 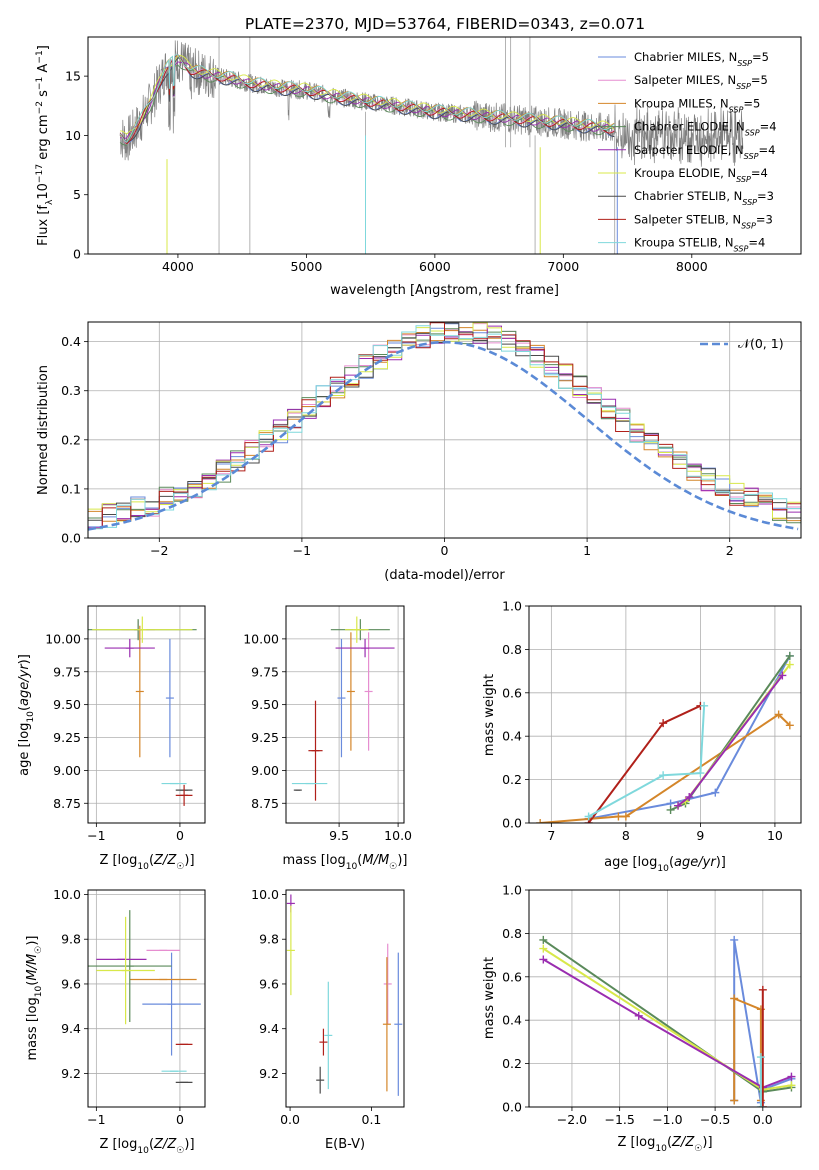 I want to click on residuals-ylabel: Normed distribution, so click(x=43, y=430).